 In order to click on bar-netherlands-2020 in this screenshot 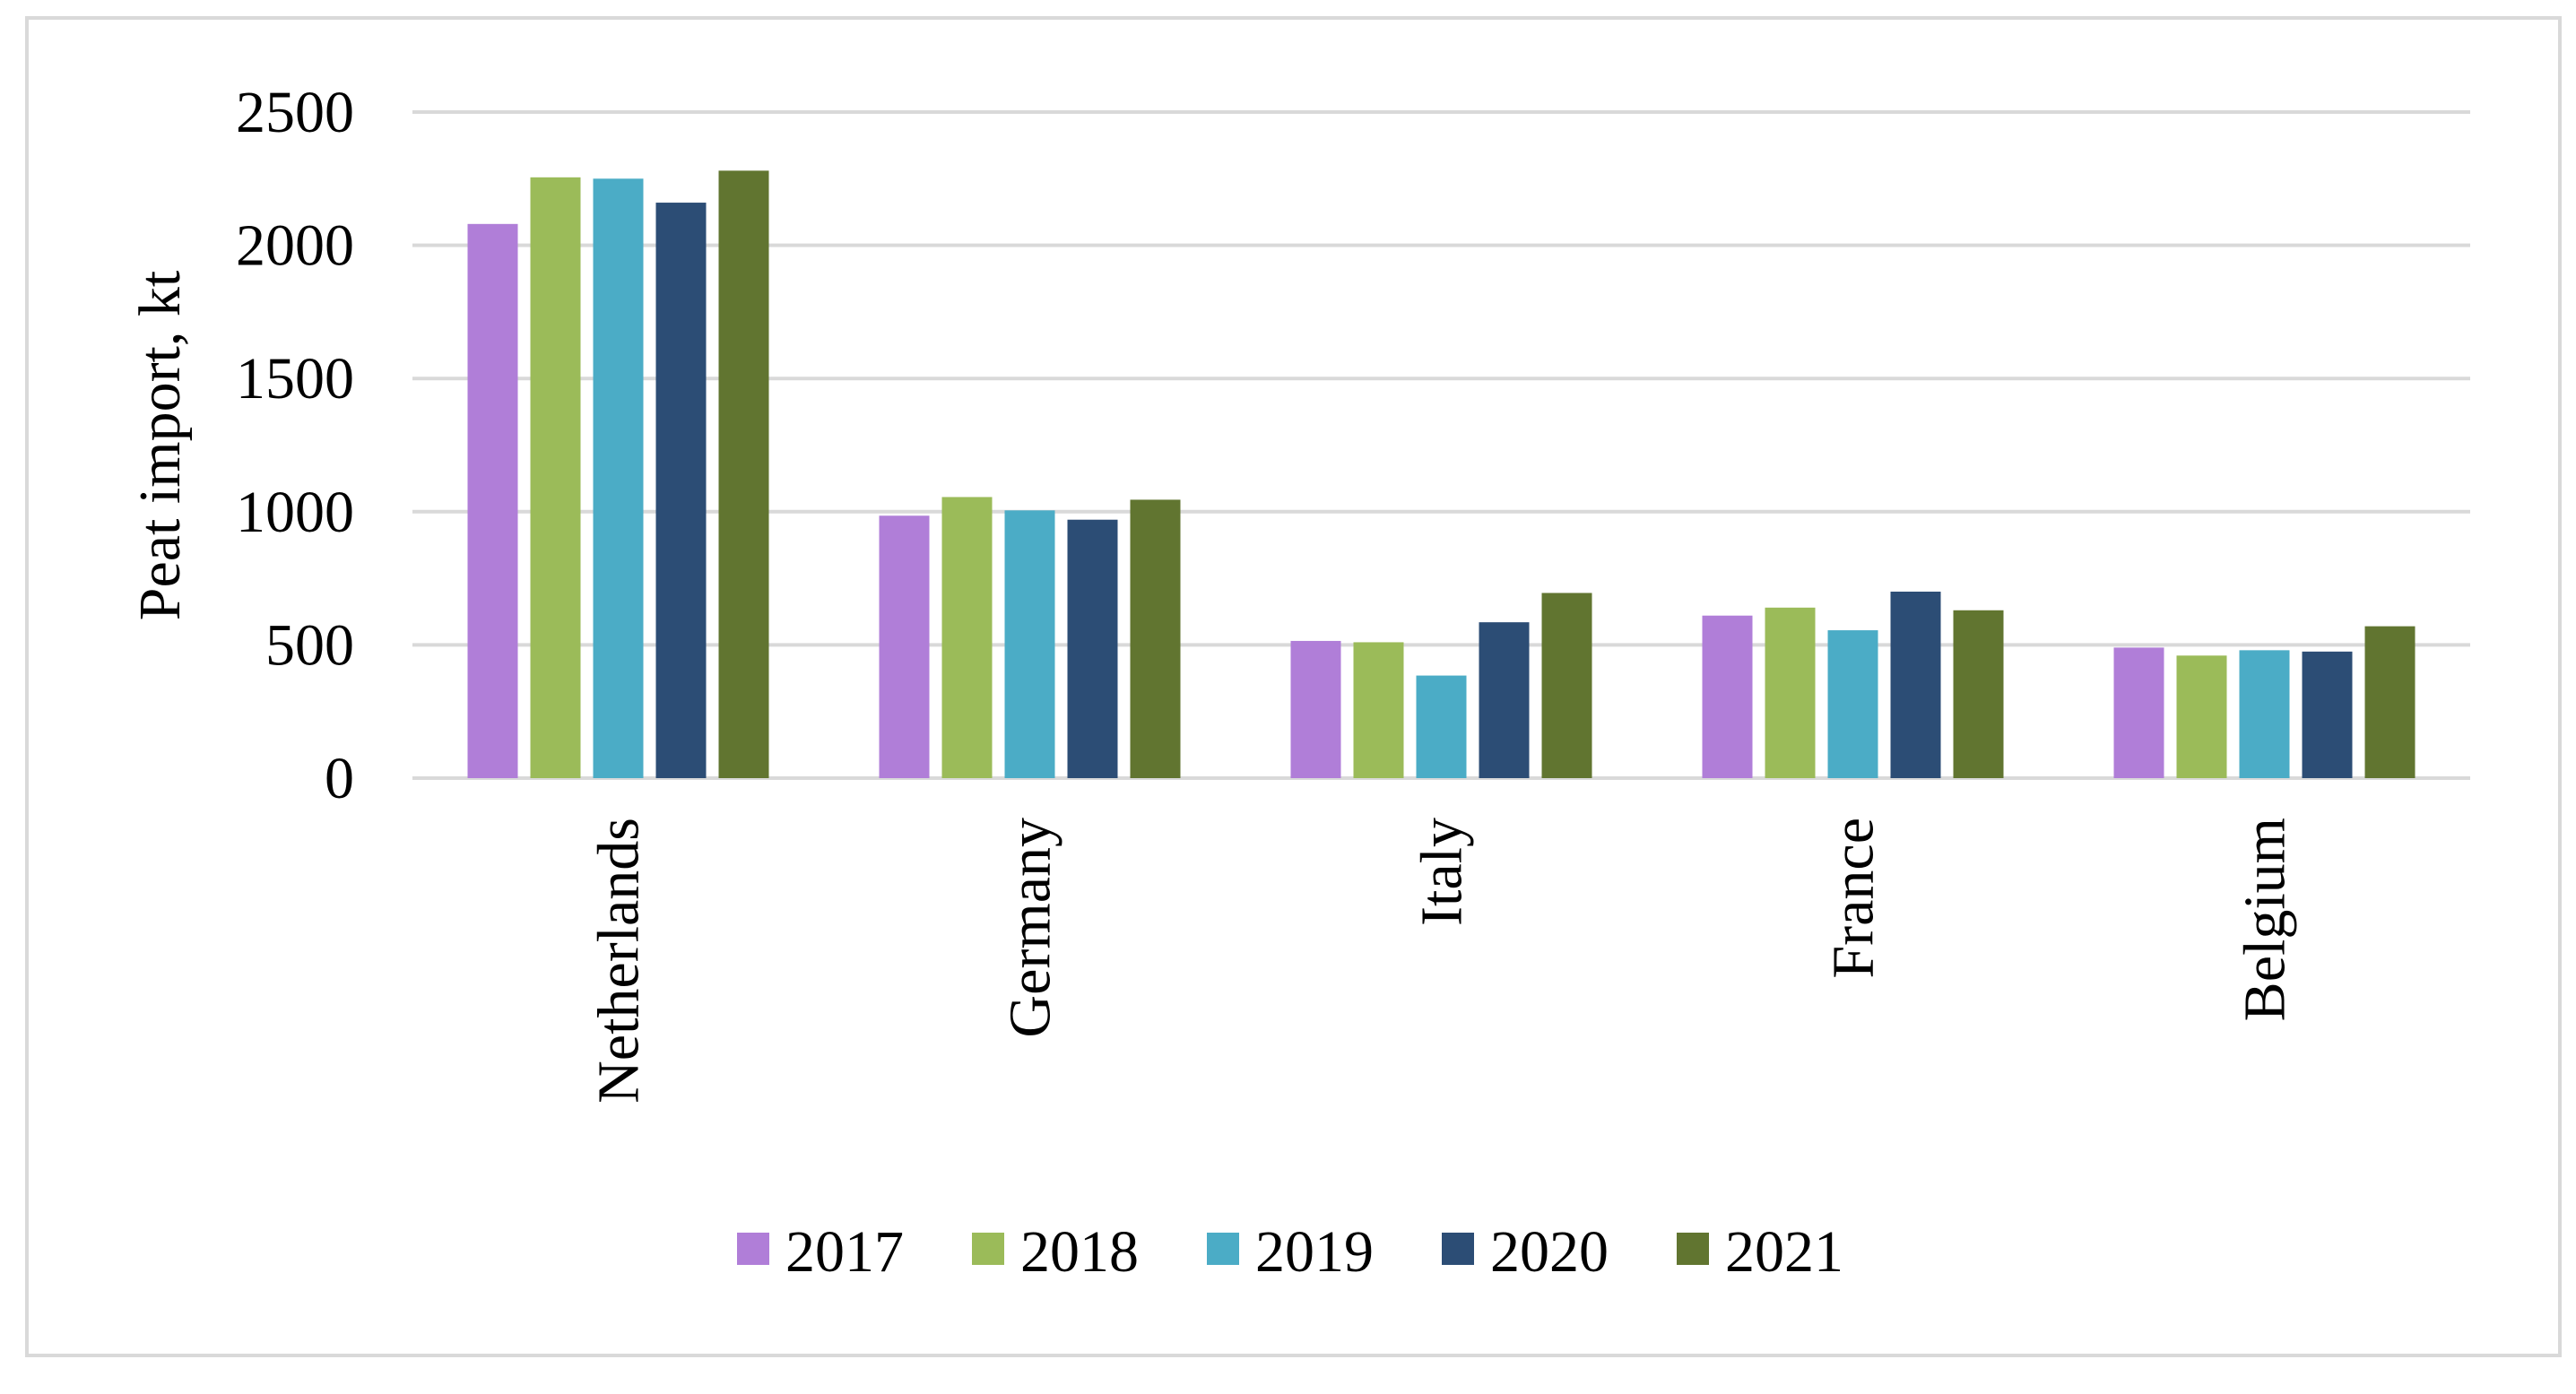, I will do `click(681, 491)`.